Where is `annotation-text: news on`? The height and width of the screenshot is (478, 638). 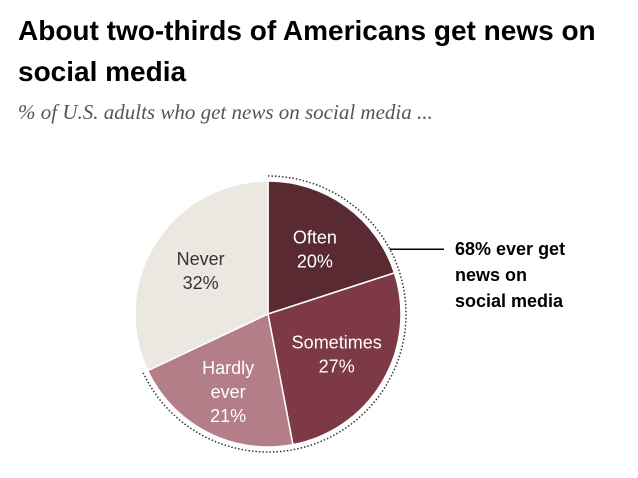
annotation-text: news on is located at coordinates (491, 275).